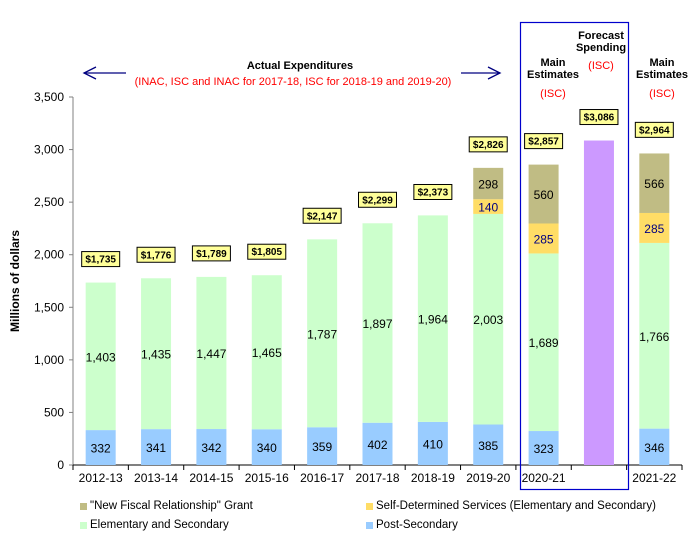 The height and width of the screenshot is (545, 695). I want to click on segment-label: 1,689, so click(544, 343).